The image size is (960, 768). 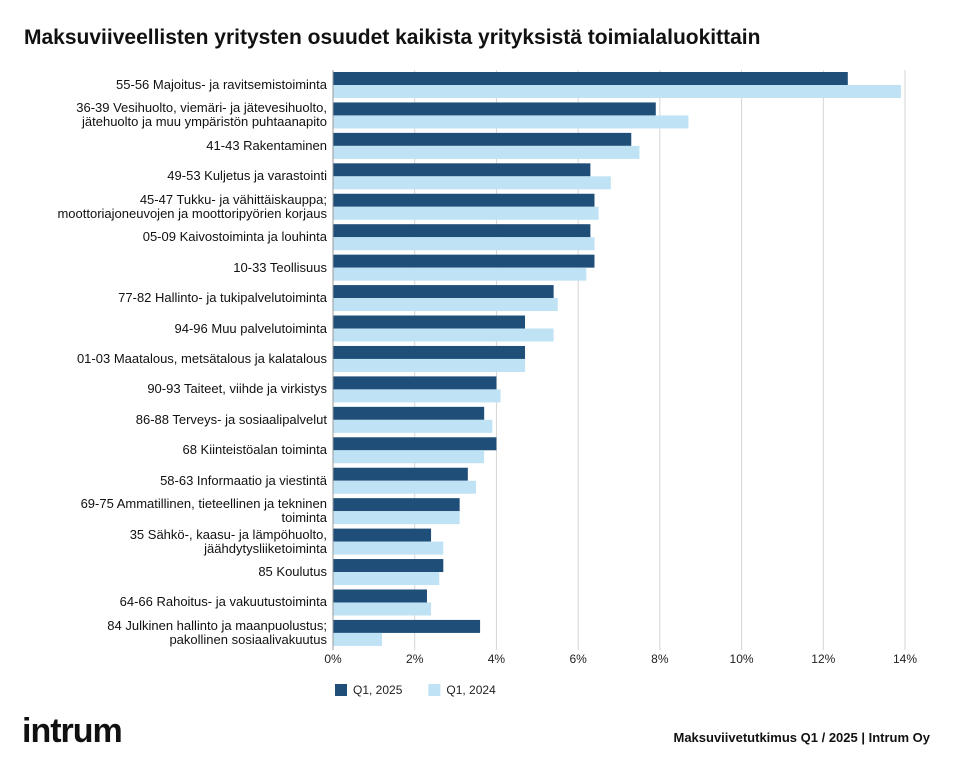 I want to click on x-tick-label: 6%, so click(x=578, y=659).